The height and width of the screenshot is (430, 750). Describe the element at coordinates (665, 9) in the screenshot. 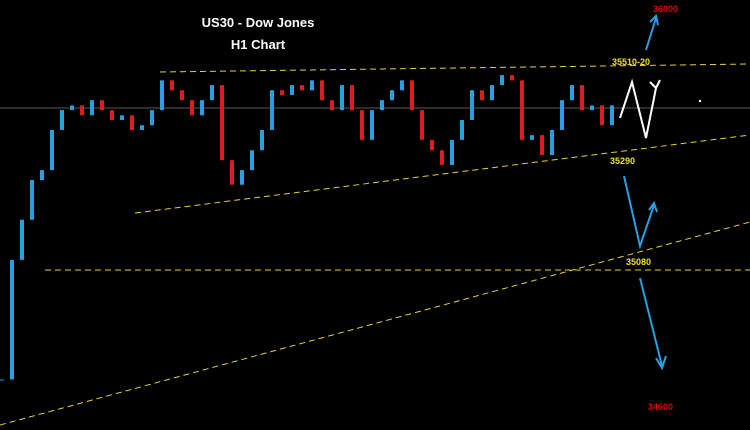

I see `annotation: 36000` at that location.